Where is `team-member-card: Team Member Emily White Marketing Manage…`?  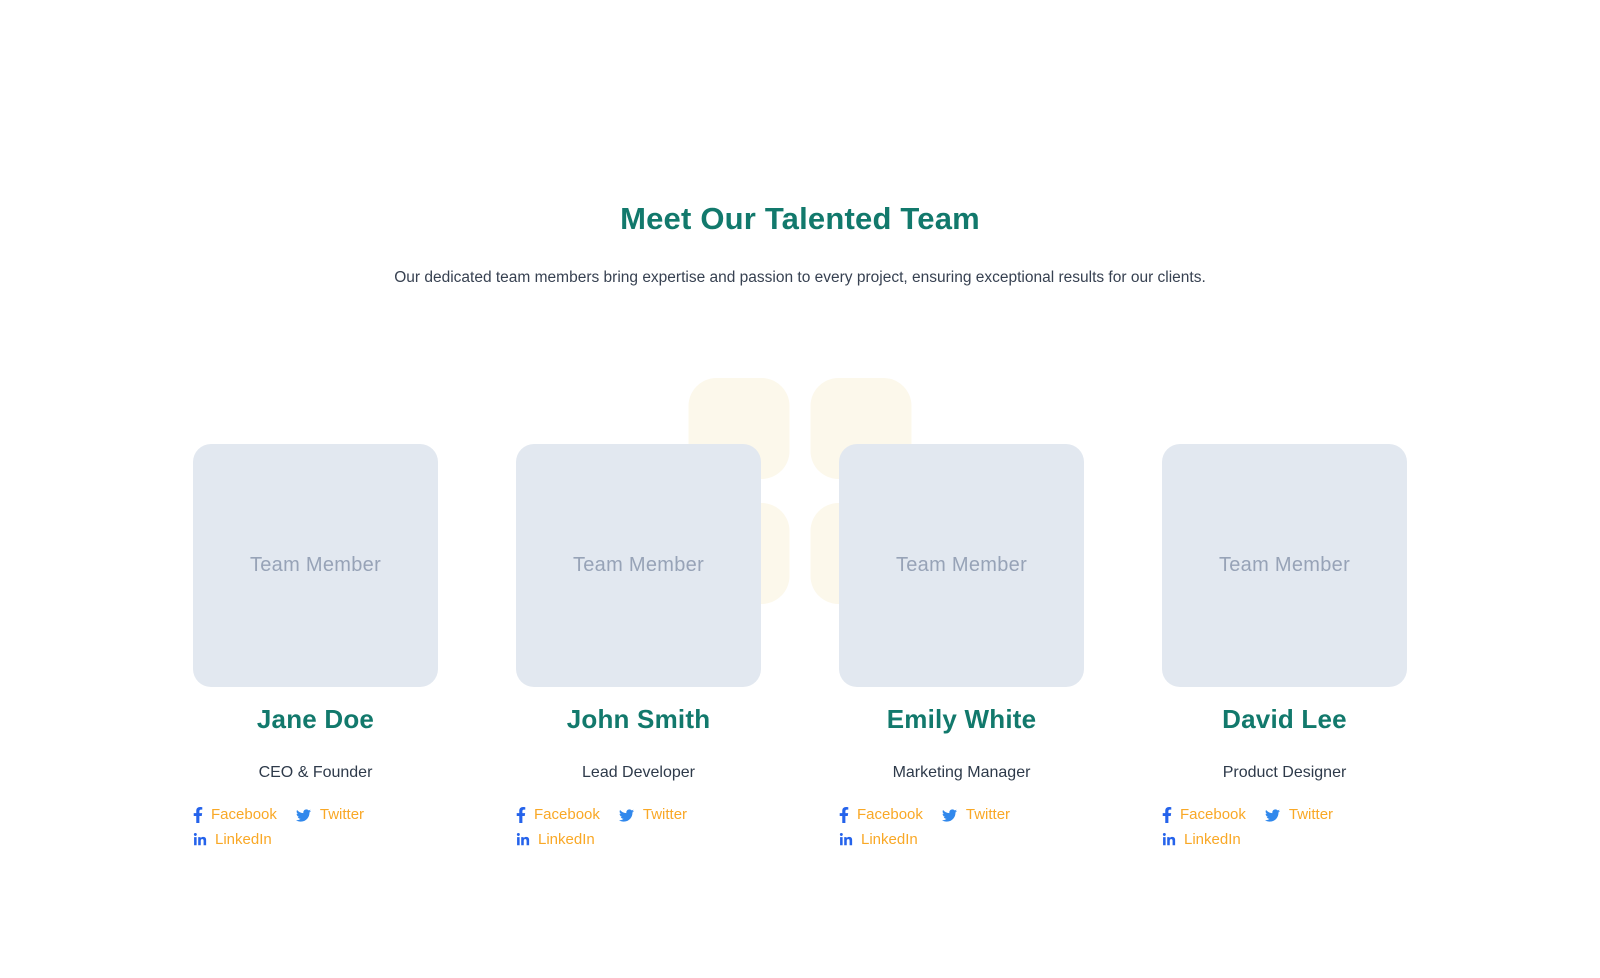
team-member-card: Team Member Emily White Marketing Manage… is located at coordinates (961, 647).